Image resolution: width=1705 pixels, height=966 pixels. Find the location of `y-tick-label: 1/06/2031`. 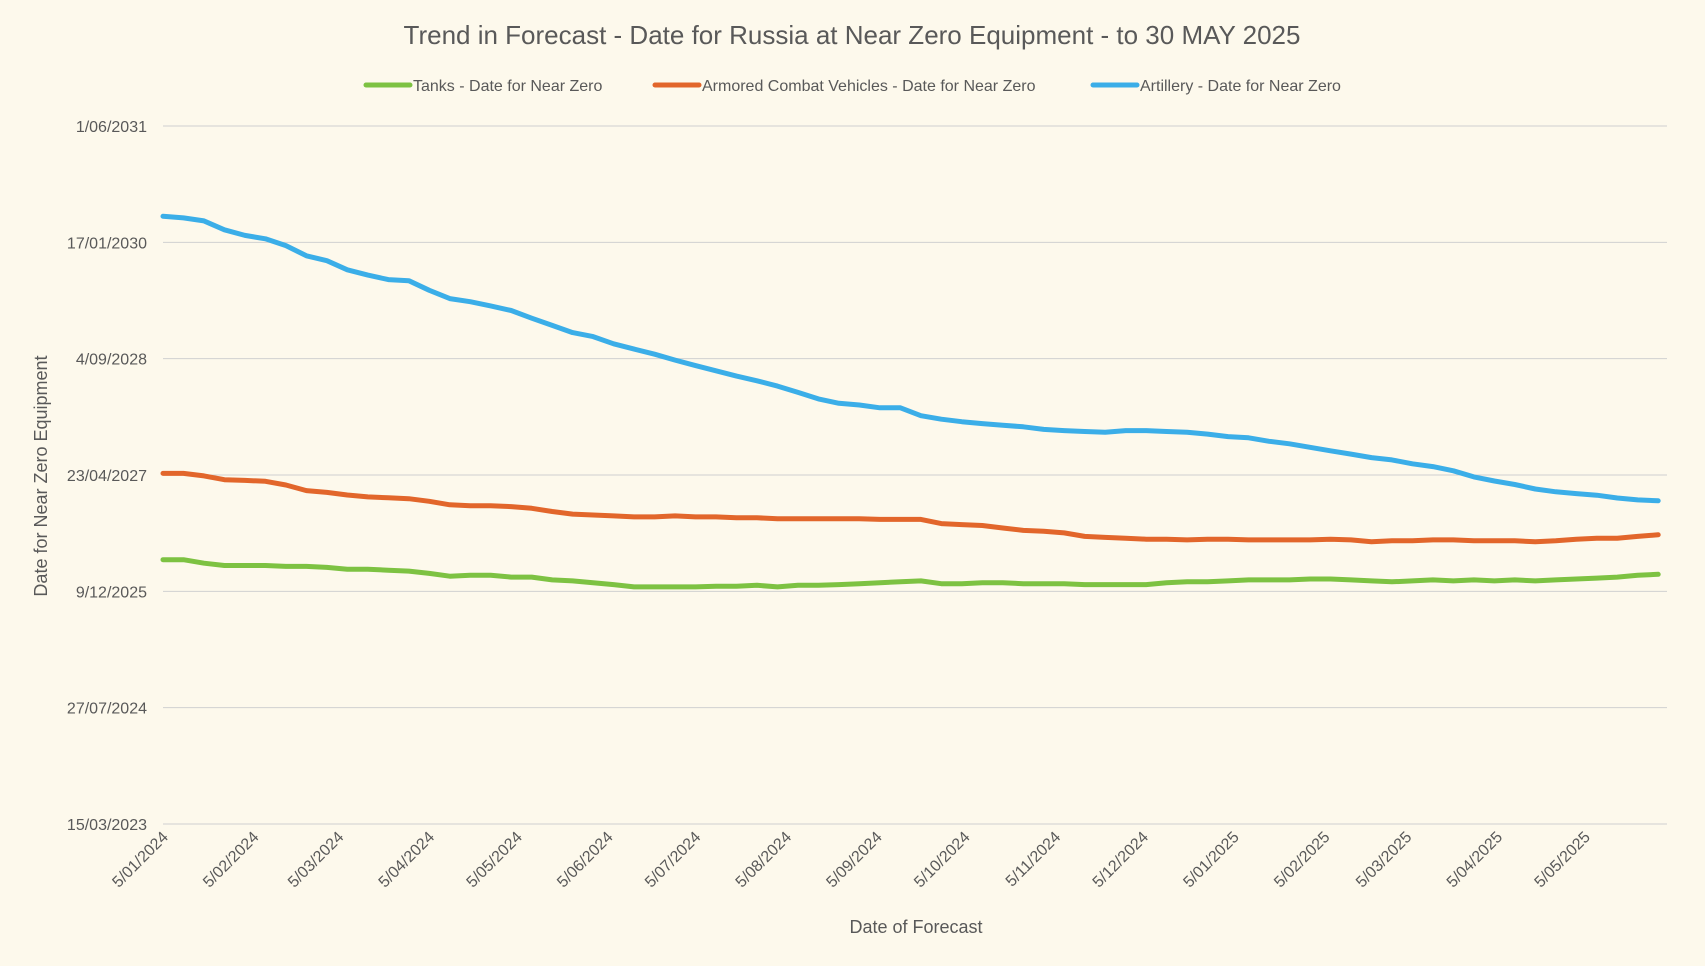

y-tick-label: 1/06/2031 is located at coordinates (111, 127).